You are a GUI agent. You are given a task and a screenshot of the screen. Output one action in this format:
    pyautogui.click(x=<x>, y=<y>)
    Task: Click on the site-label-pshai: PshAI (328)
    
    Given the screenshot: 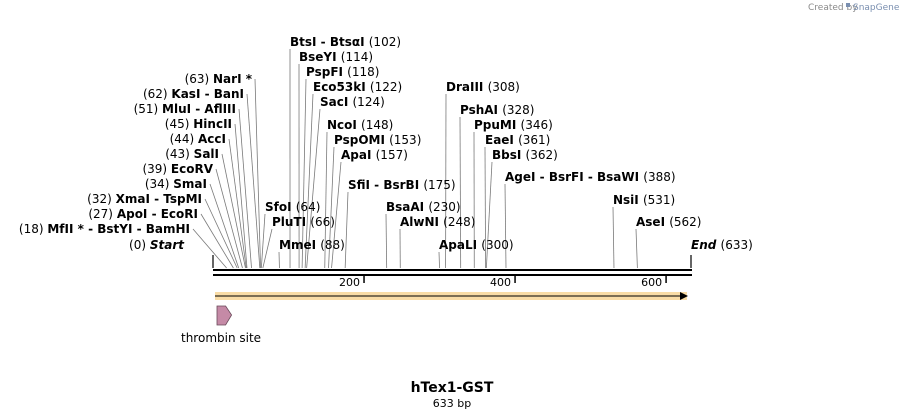 What is the action you would take?
    pyautogui.click(x=497, y=110)
    